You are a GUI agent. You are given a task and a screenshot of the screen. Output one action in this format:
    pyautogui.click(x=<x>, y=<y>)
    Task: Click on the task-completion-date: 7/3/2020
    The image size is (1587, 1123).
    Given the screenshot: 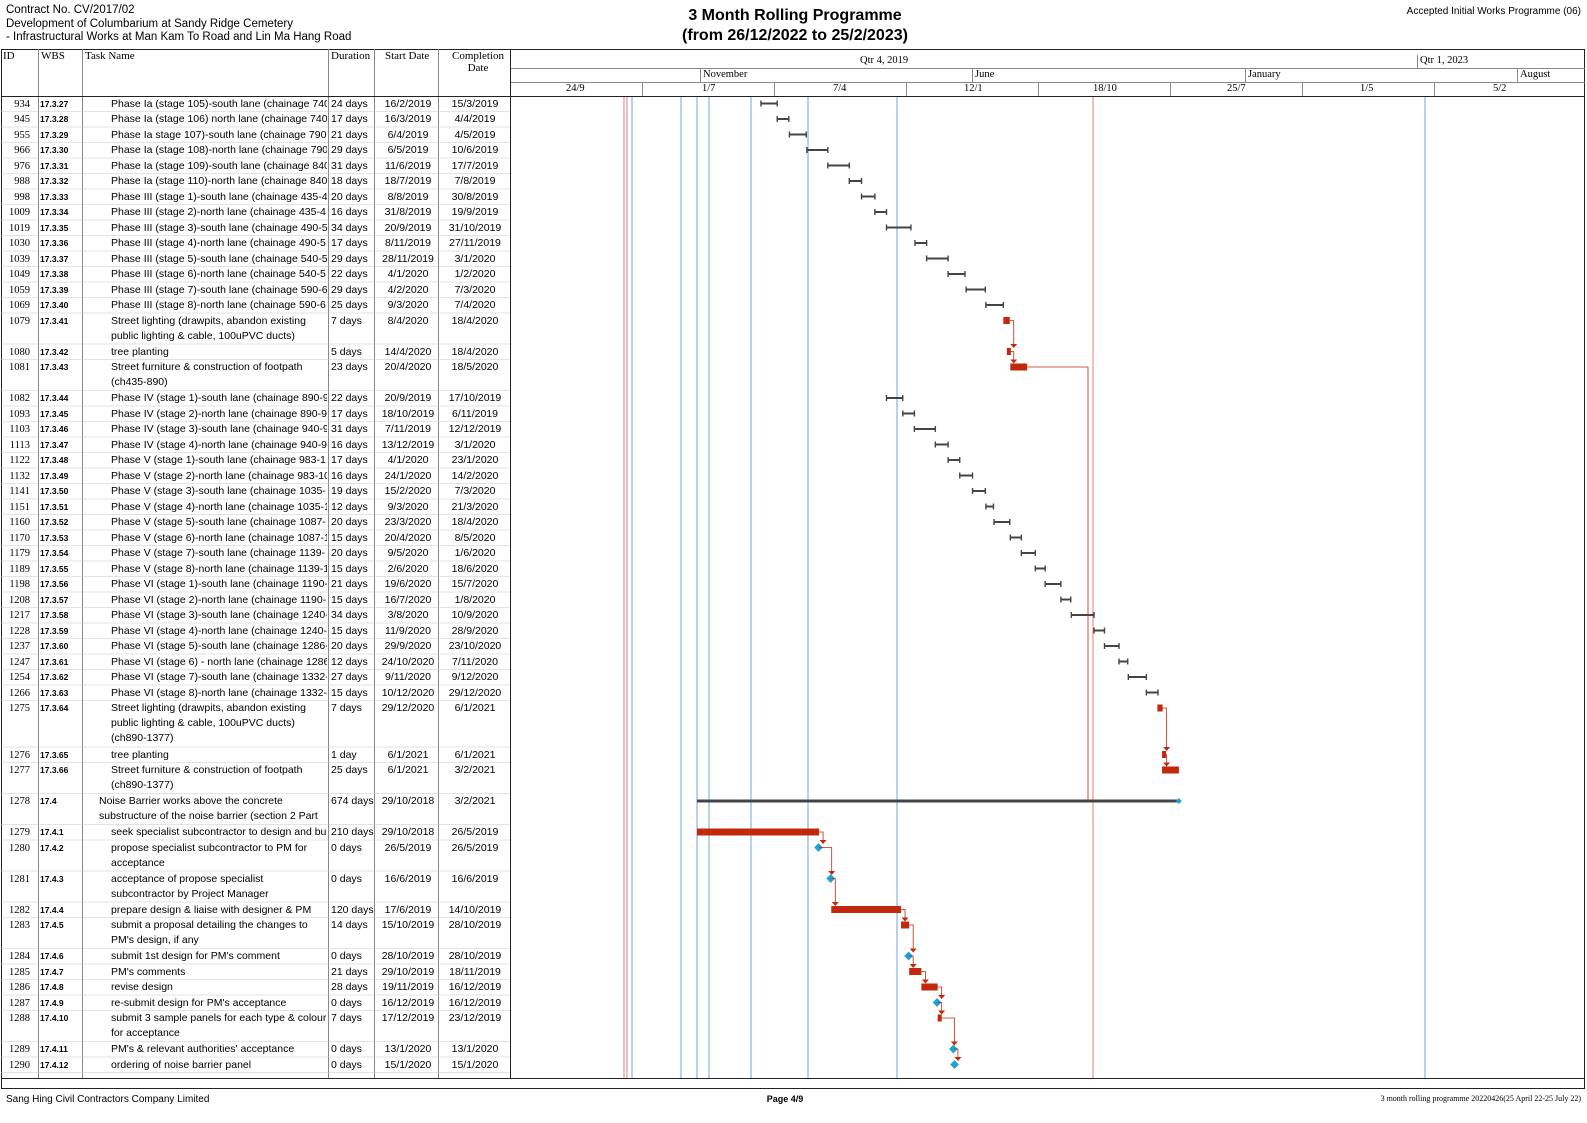 What is the action you would take?
    pyautogui.click(x=475, y=289)
    